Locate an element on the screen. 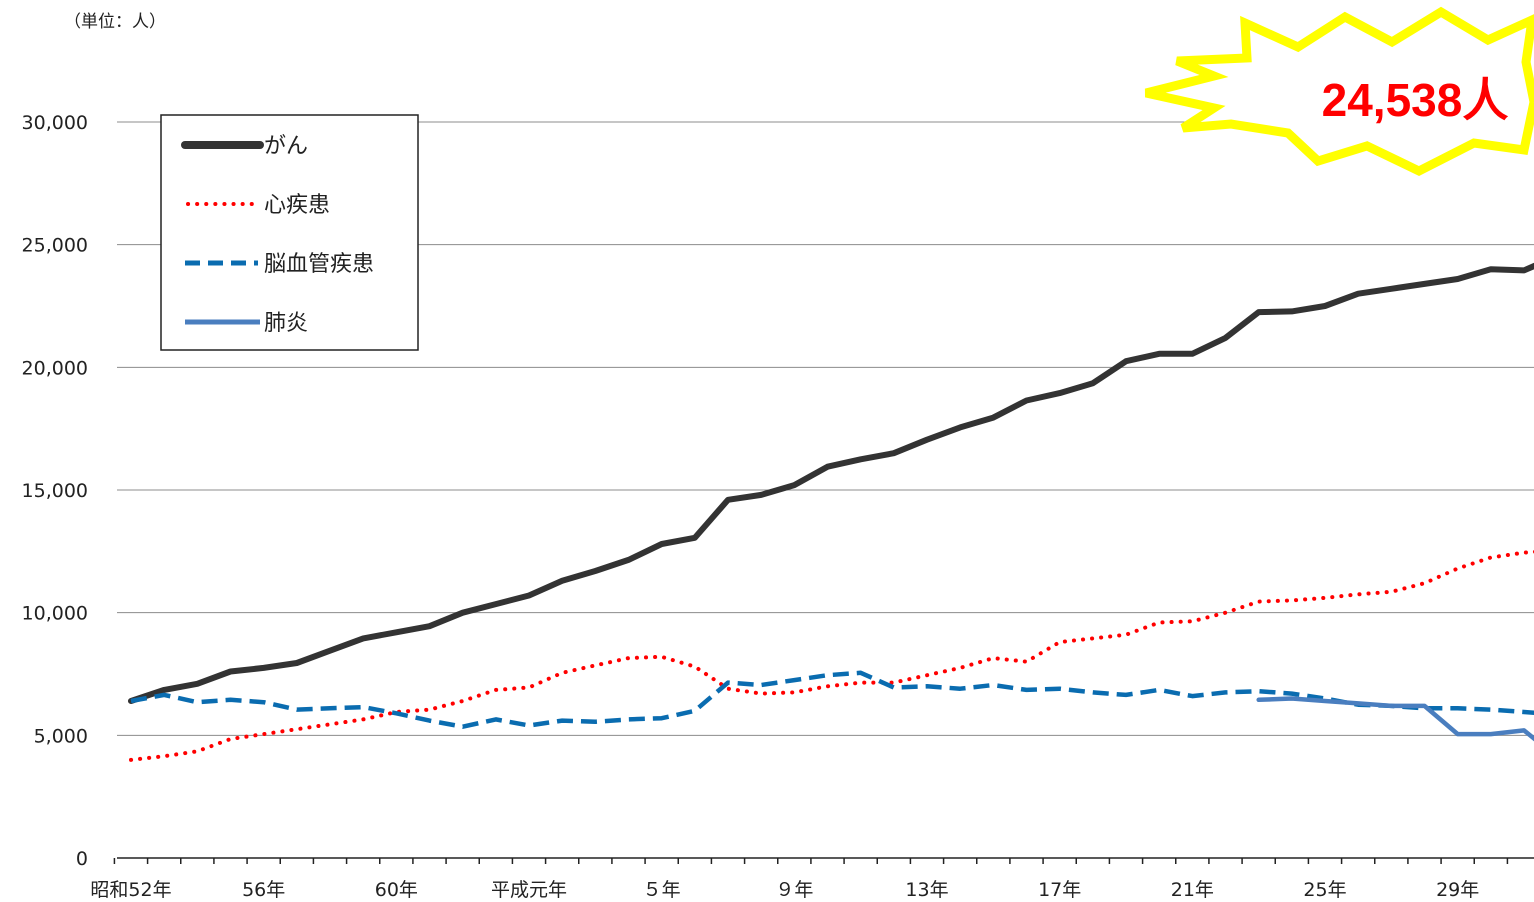 This screenshot has height=902, width=1534. x-tick-label: 平成元年 is located at coordinates (529, 890).